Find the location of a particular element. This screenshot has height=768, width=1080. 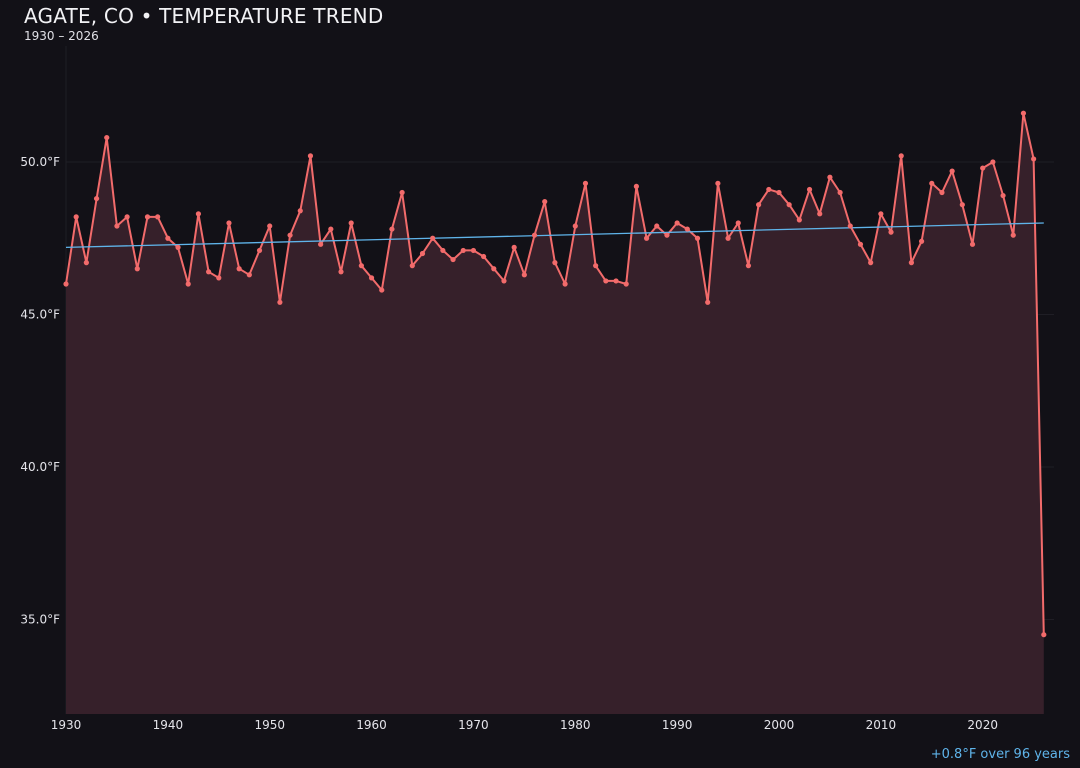

x-tick-label: 1980 is located at coordinates (575, 725).